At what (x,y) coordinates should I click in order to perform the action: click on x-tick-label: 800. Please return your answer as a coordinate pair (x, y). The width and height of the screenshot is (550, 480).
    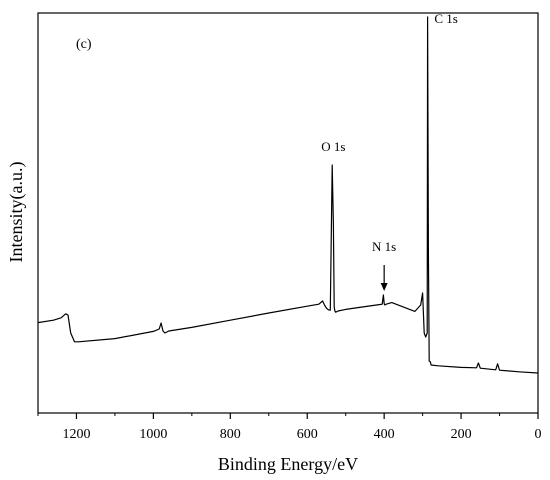
    Looking at the image, I should click on (230, 434).